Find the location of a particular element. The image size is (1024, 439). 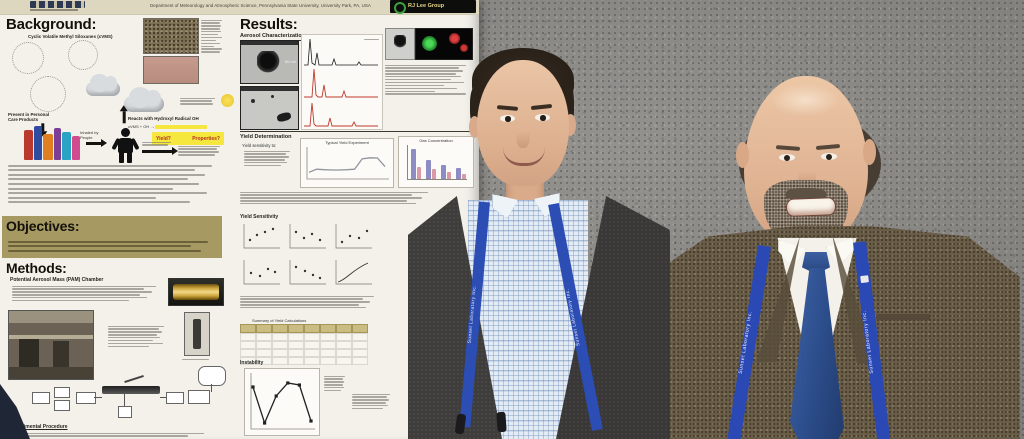

background-subtitle: Cyclic Volatile Methyl Siloxanes (cVMS) is located at coordinates (70, 36).